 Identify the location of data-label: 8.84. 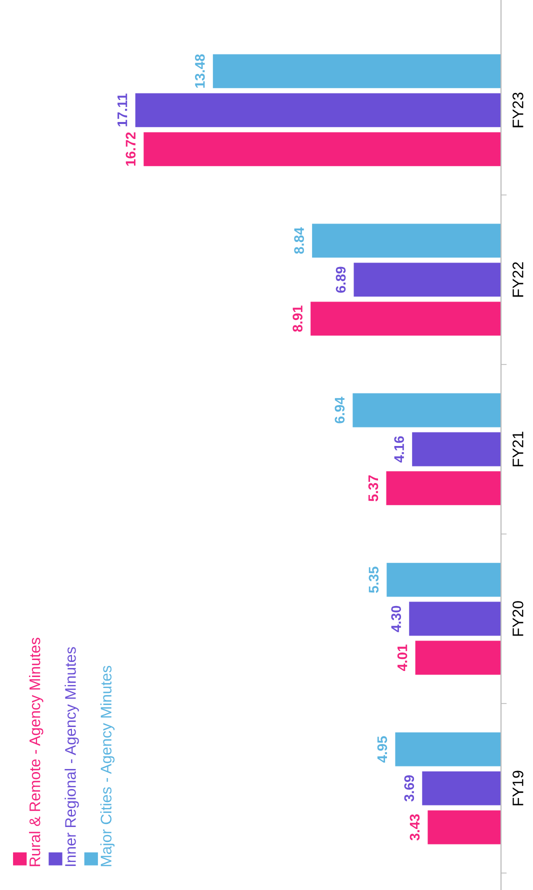
(299, 240).